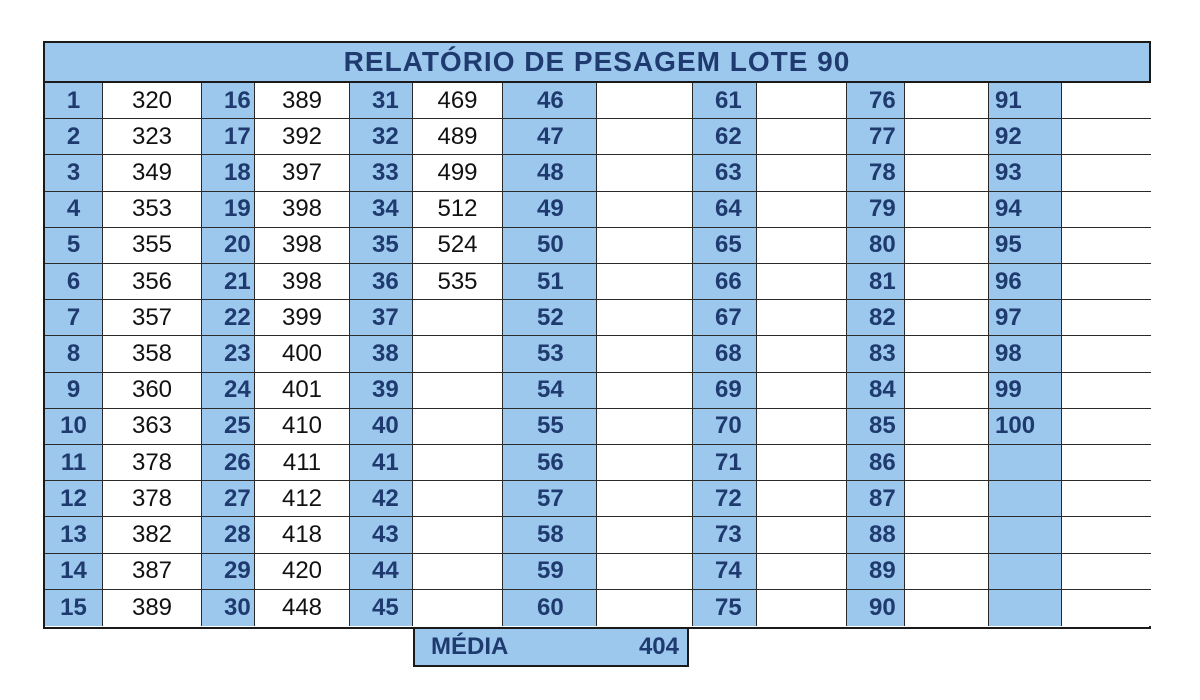 The image size is (1200, 700). Describe the element at coordinates (152, 390) in the screenshot. I see `weight-value: 360` at that location.